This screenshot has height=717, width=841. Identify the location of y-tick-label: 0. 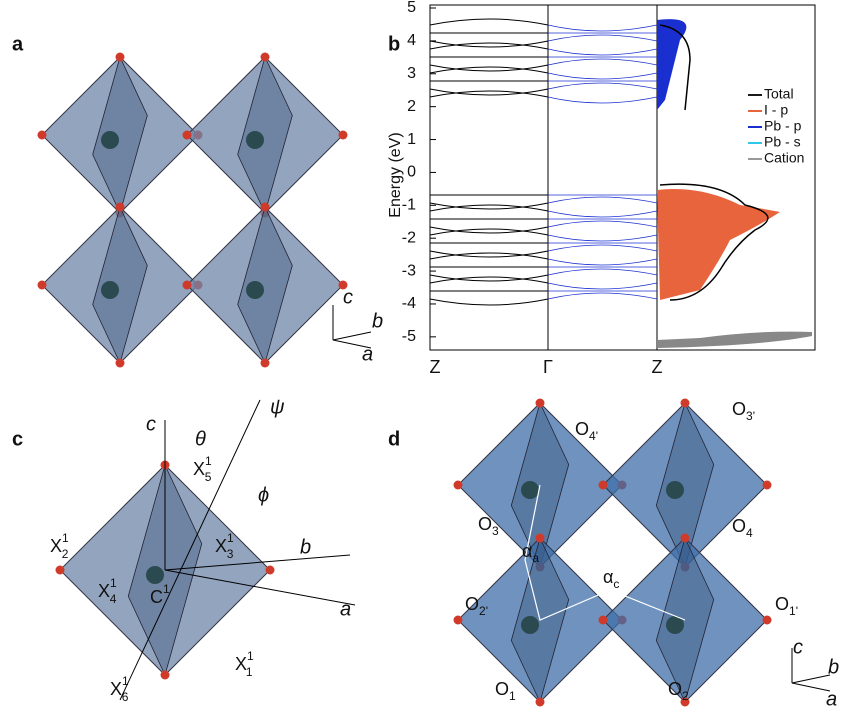
(411, 172).